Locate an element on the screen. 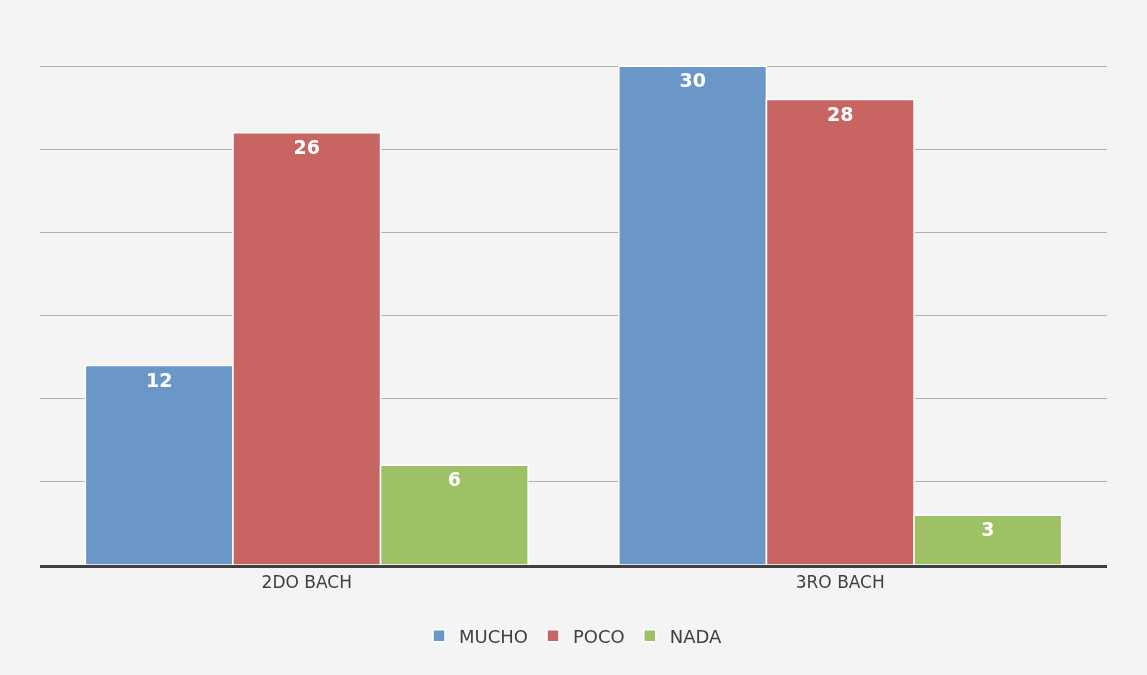  data-label: 30 is located at coordinates (692, 80).